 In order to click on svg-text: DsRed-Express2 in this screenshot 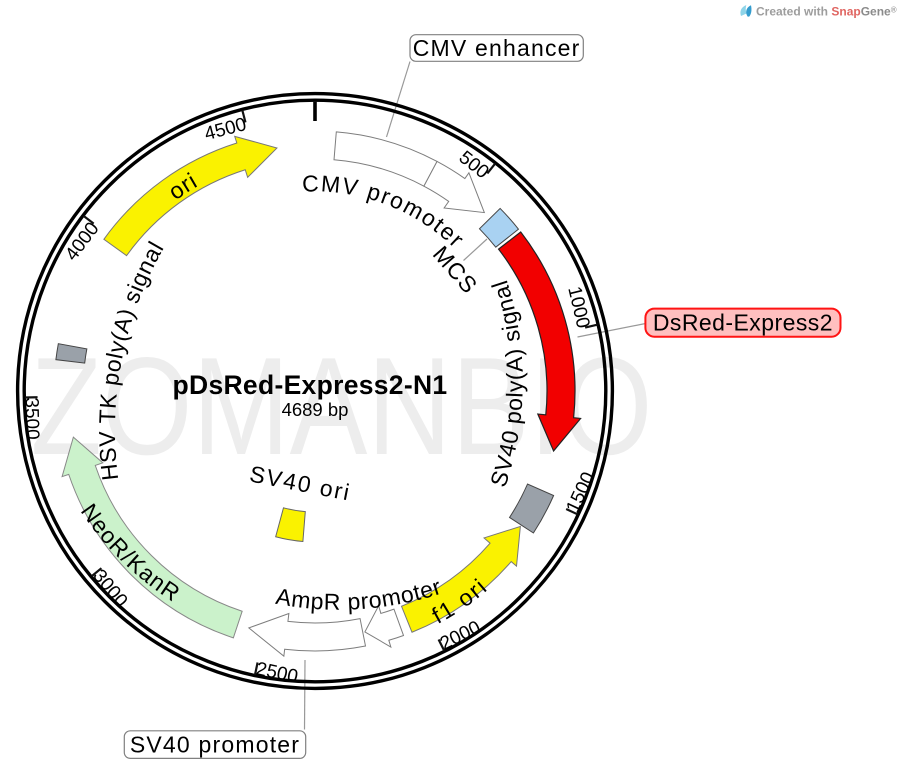, I will do `click(743, 323)`.